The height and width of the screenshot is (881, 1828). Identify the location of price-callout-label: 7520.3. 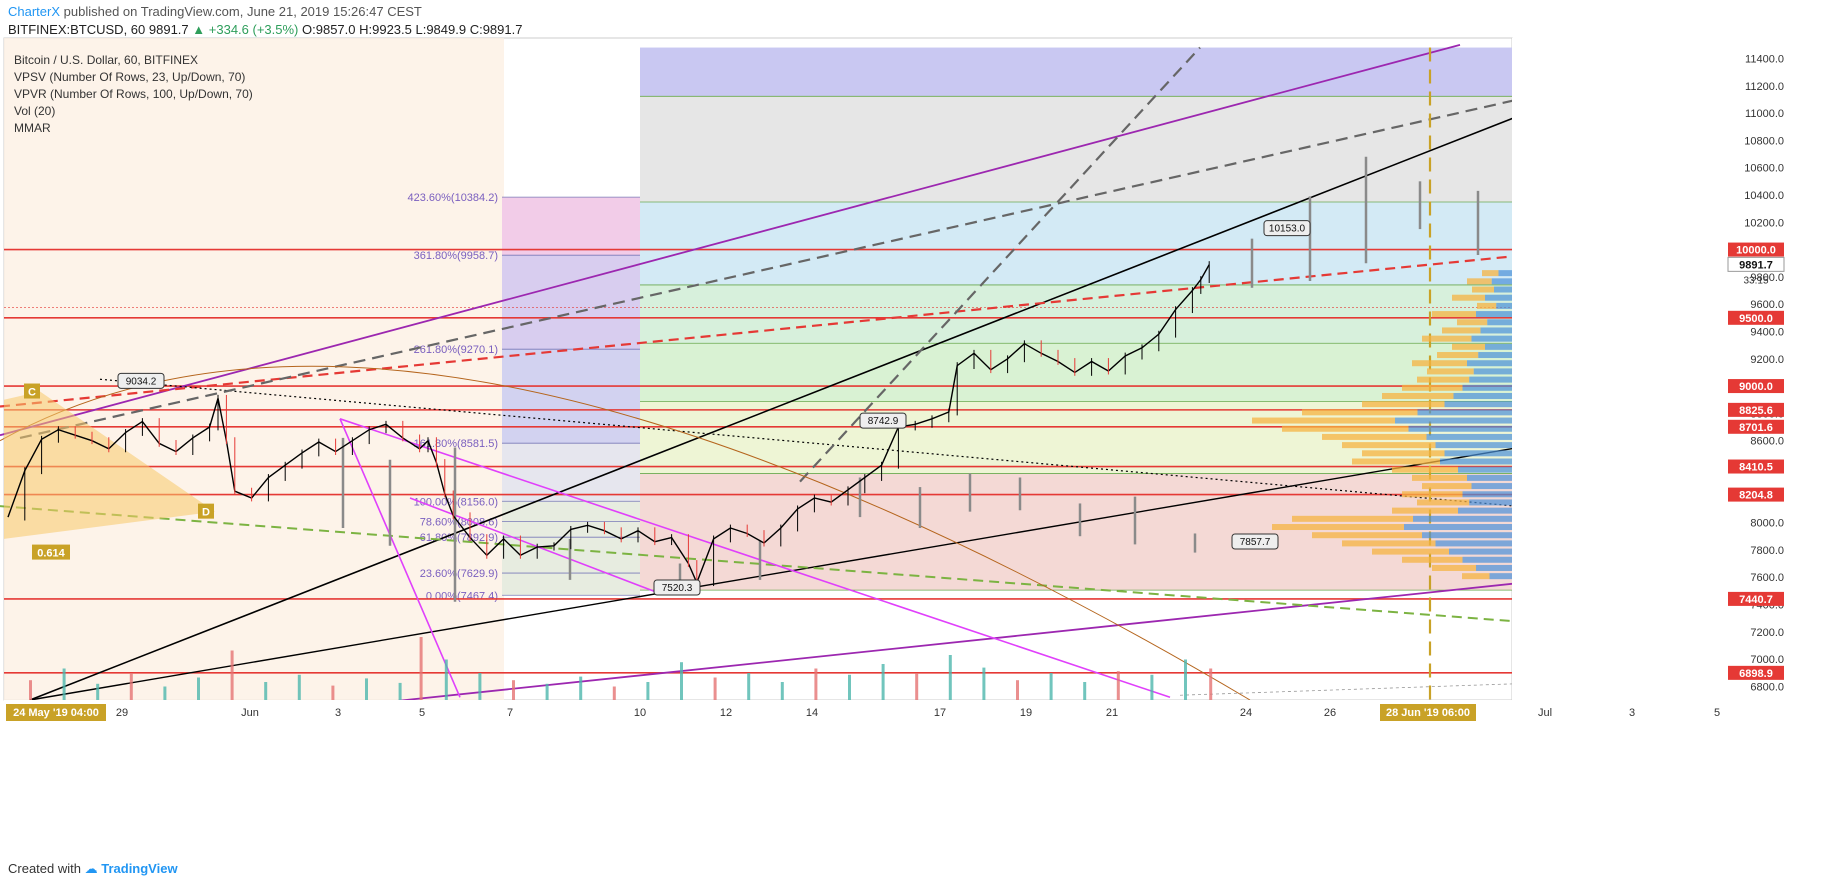
(677, 588).